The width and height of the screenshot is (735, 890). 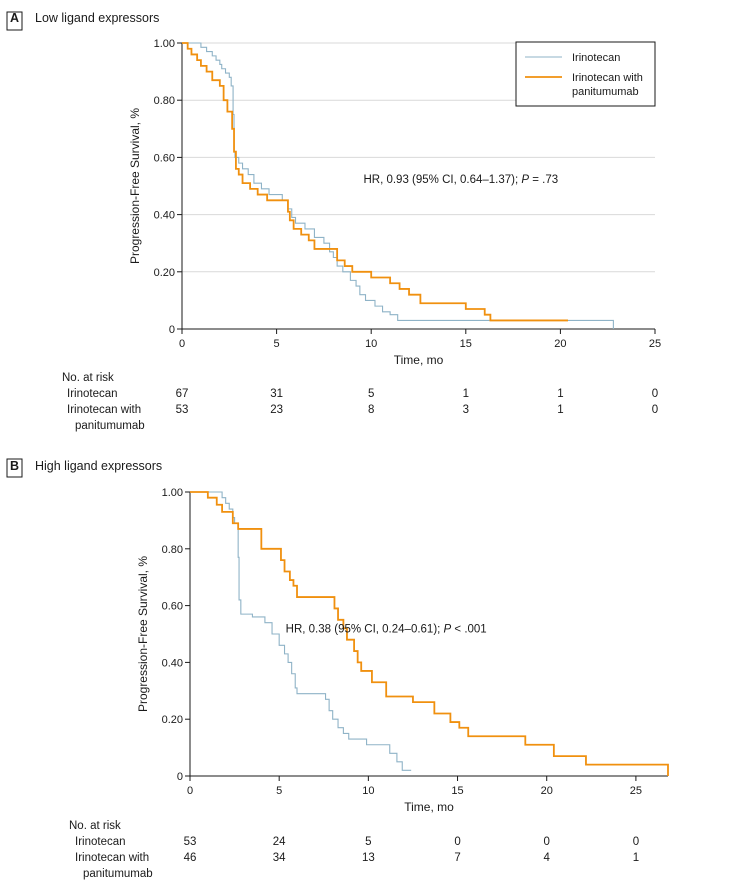 What do you see at coordinates (547, 858) in the screenshot?
I see `risk-value: 4` at bounding box center [547, 858].